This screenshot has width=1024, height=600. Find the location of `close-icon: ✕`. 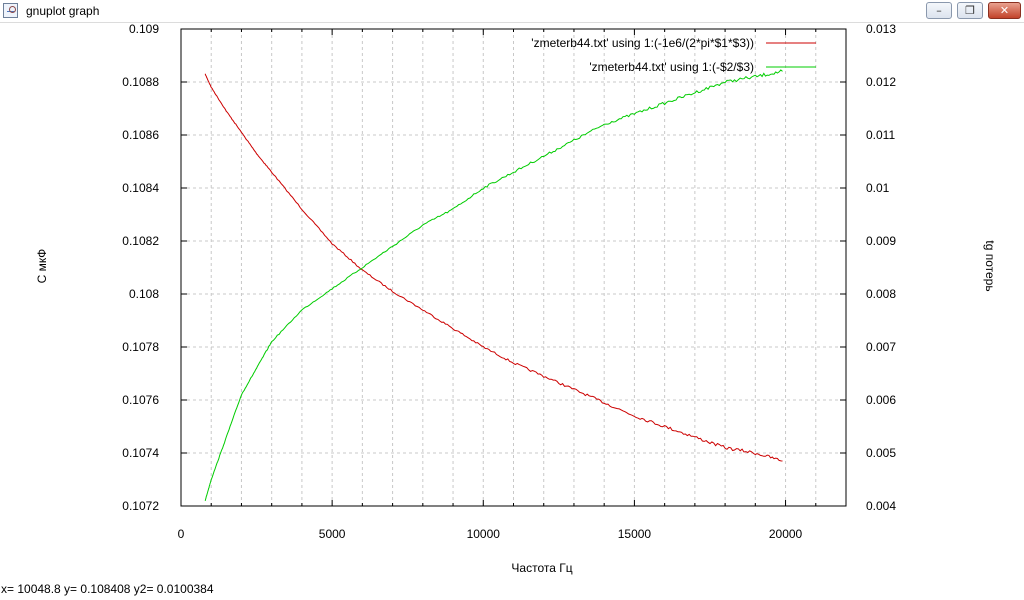

close-icon: ✕ is located at coordinates (1004, 10).